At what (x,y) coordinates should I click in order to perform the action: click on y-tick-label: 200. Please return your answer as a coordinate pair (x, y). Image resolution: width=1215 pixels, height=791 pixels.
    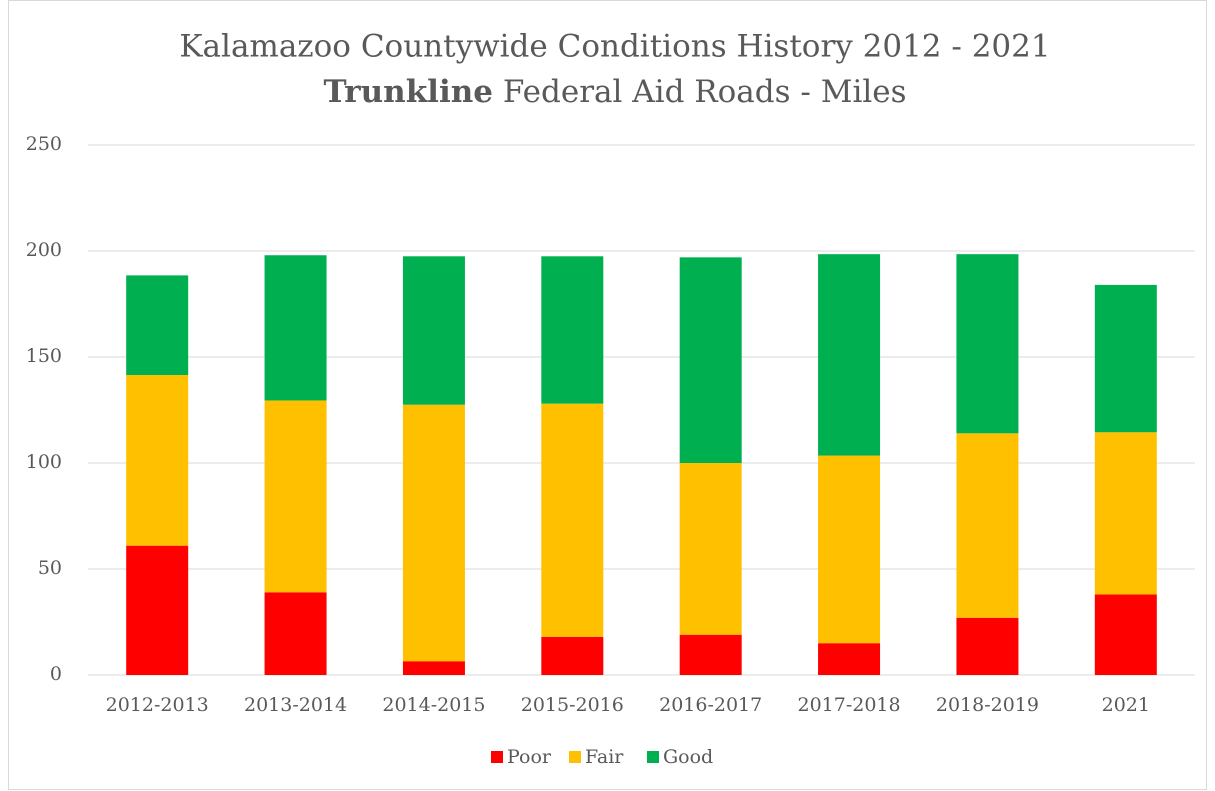
    Looking at the image, I should click on (44, 250).